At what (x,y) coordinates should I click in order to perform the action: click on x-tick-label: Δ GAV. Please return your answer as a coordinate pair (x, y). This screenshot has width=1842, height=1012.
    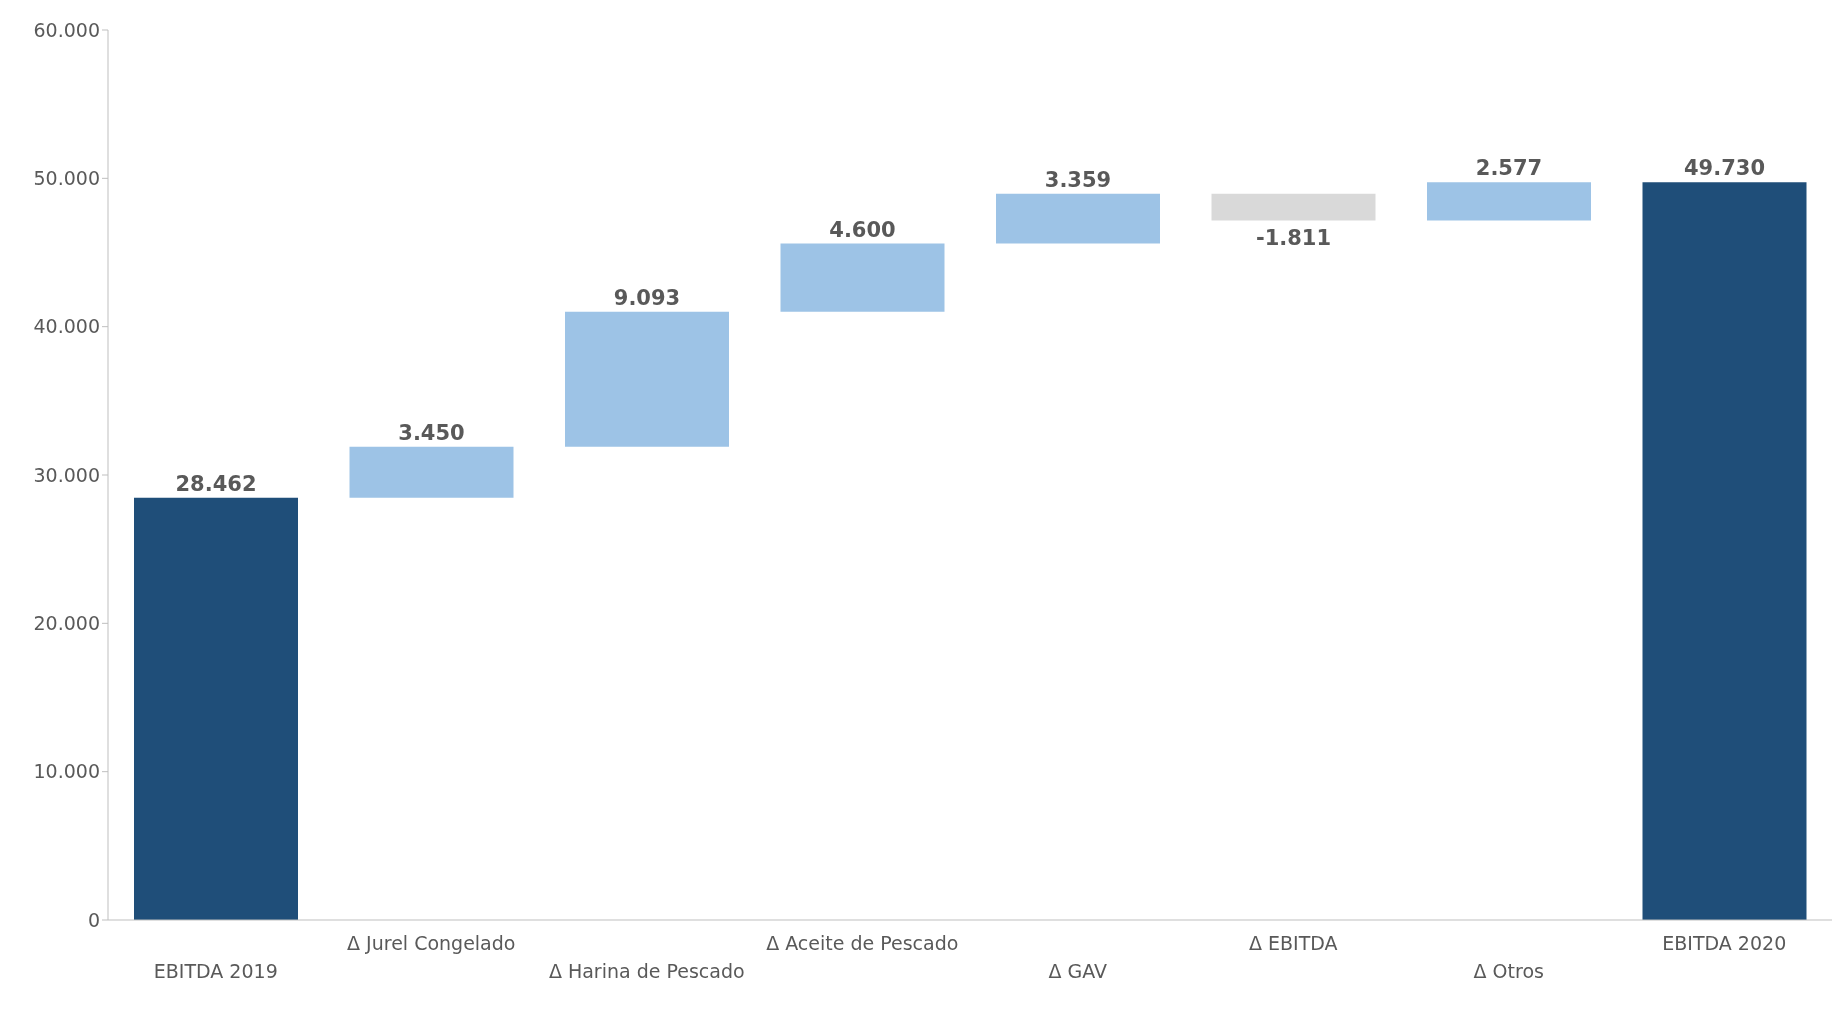
    Looking at the image, I should click on (1078, 971).